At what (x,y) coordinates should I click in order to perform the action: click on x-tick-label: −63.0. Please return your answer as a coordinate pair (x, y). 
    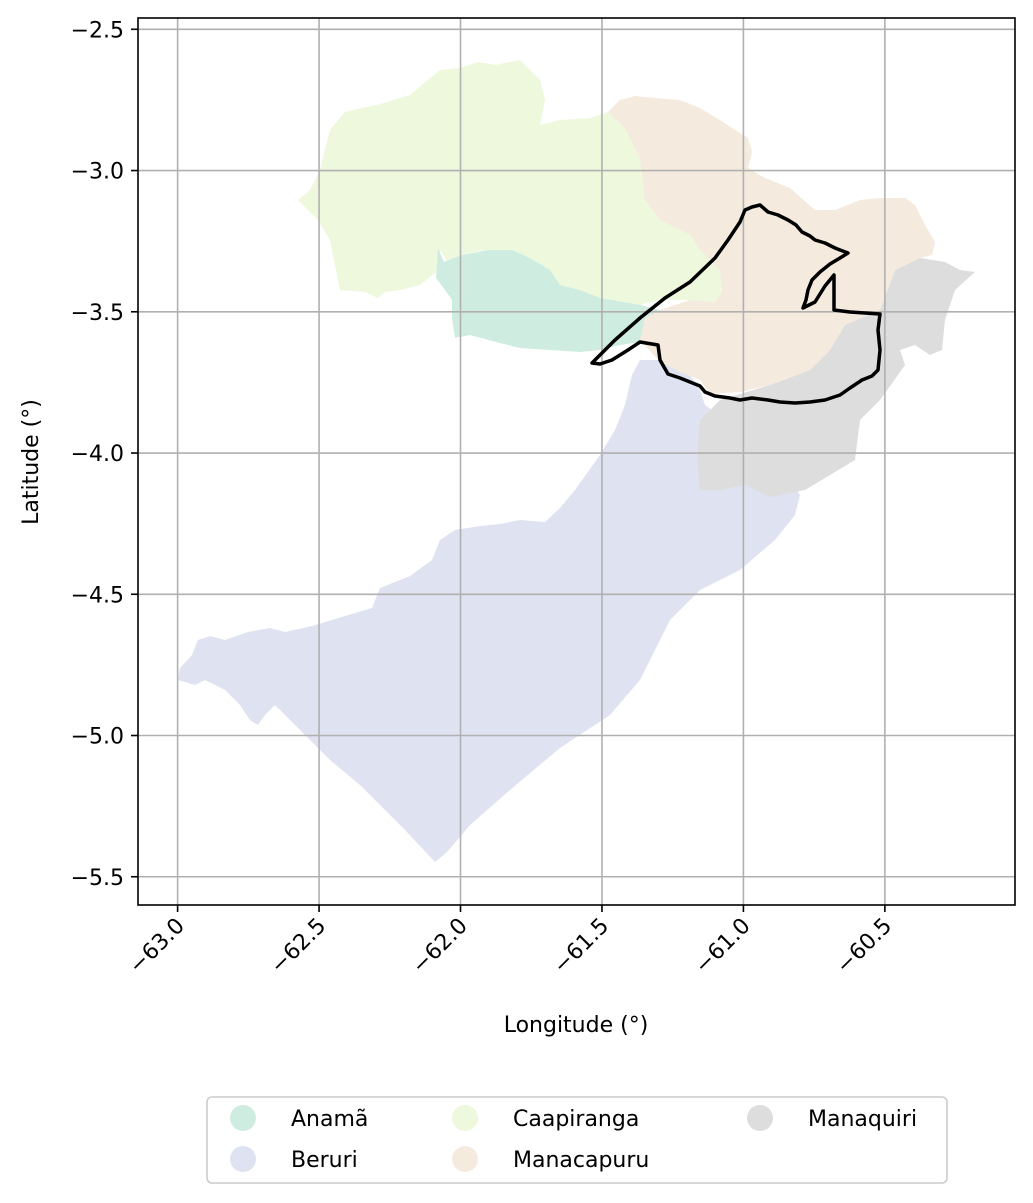
    Looking at the image, I should click on (156, 946).